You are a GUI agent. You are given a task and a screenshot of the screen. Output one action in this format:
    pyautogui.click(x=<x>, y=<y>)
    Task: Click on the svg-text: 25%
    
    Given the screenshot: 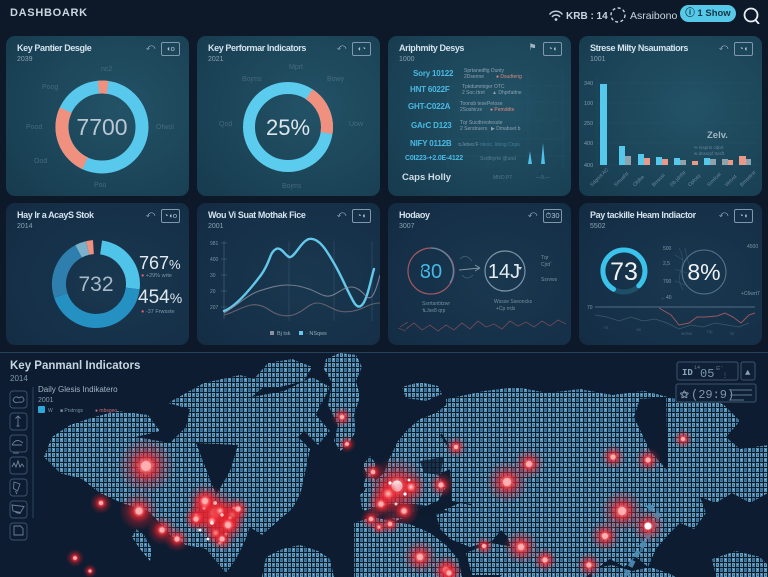 What is the action you would take?
    pyautogui.click(x=288, y=127)
    